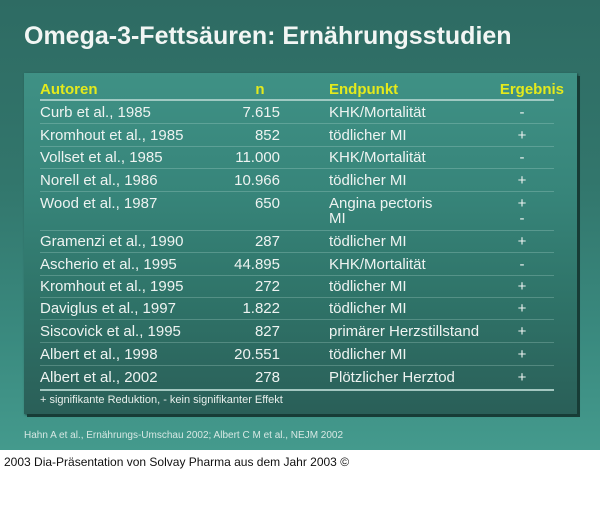 The width and height of the screenshot is (600, 511). What do you see at coordinates (257, 180) in the screenshot?
I see `cell-n: 10.966` at bounding box center [257, 180].